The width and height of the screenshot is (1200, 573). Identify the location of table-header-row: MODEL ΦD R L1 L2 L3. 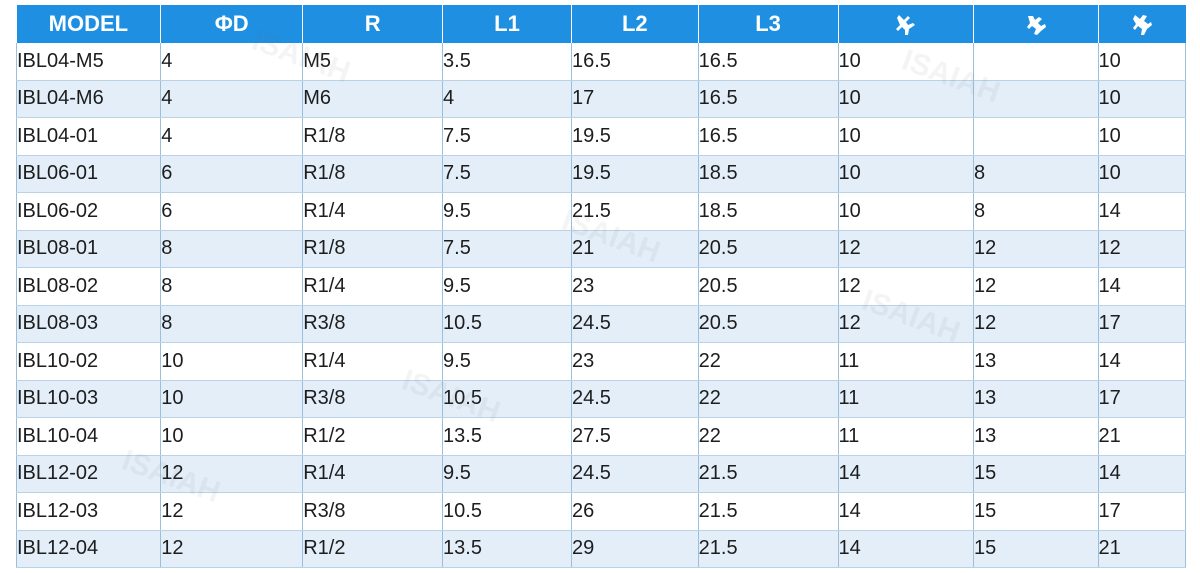
(601, 24).